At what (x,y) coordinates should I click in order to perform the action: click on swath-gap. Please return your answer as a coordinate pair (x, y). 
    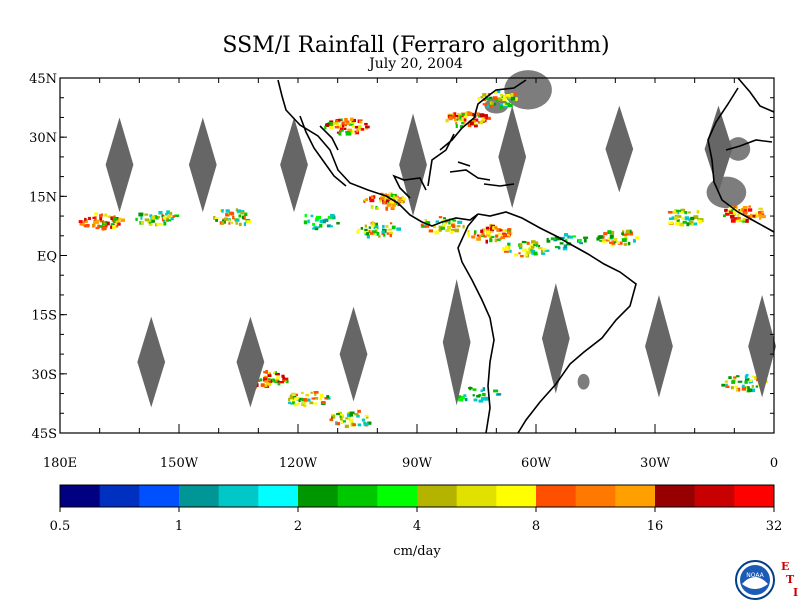
    Looking at the image, I should click on (762, 346).